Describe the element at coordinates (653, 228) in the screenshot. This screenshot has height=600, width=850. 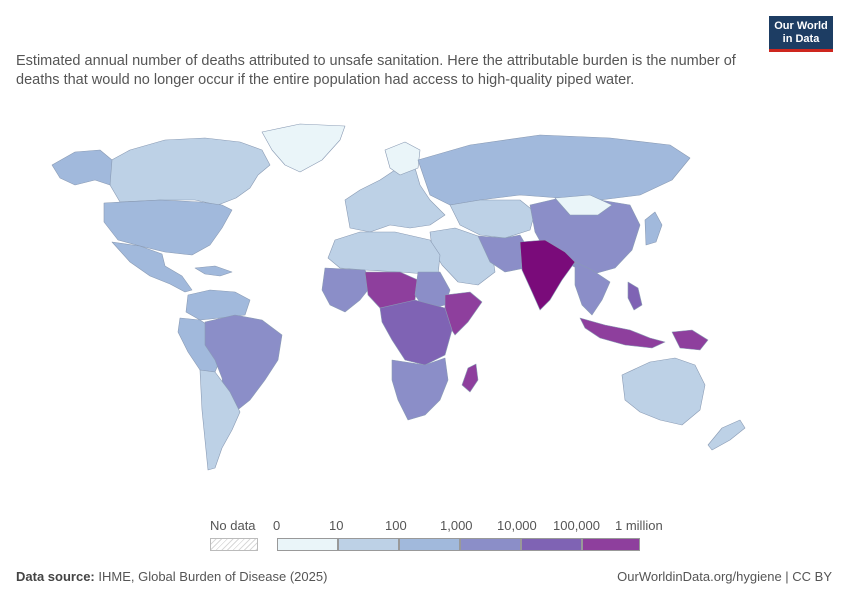
I see `region-japan` at that location.